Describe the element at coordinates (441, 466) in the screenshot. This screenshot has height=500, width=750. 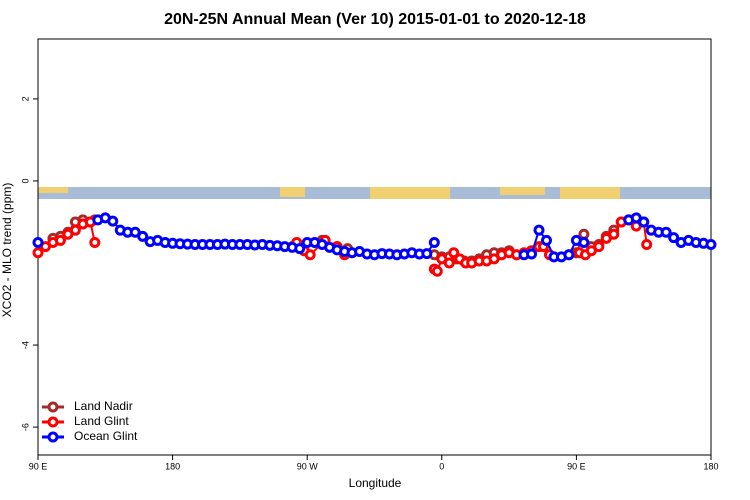
I see `x-tick-label: 0` at that location.